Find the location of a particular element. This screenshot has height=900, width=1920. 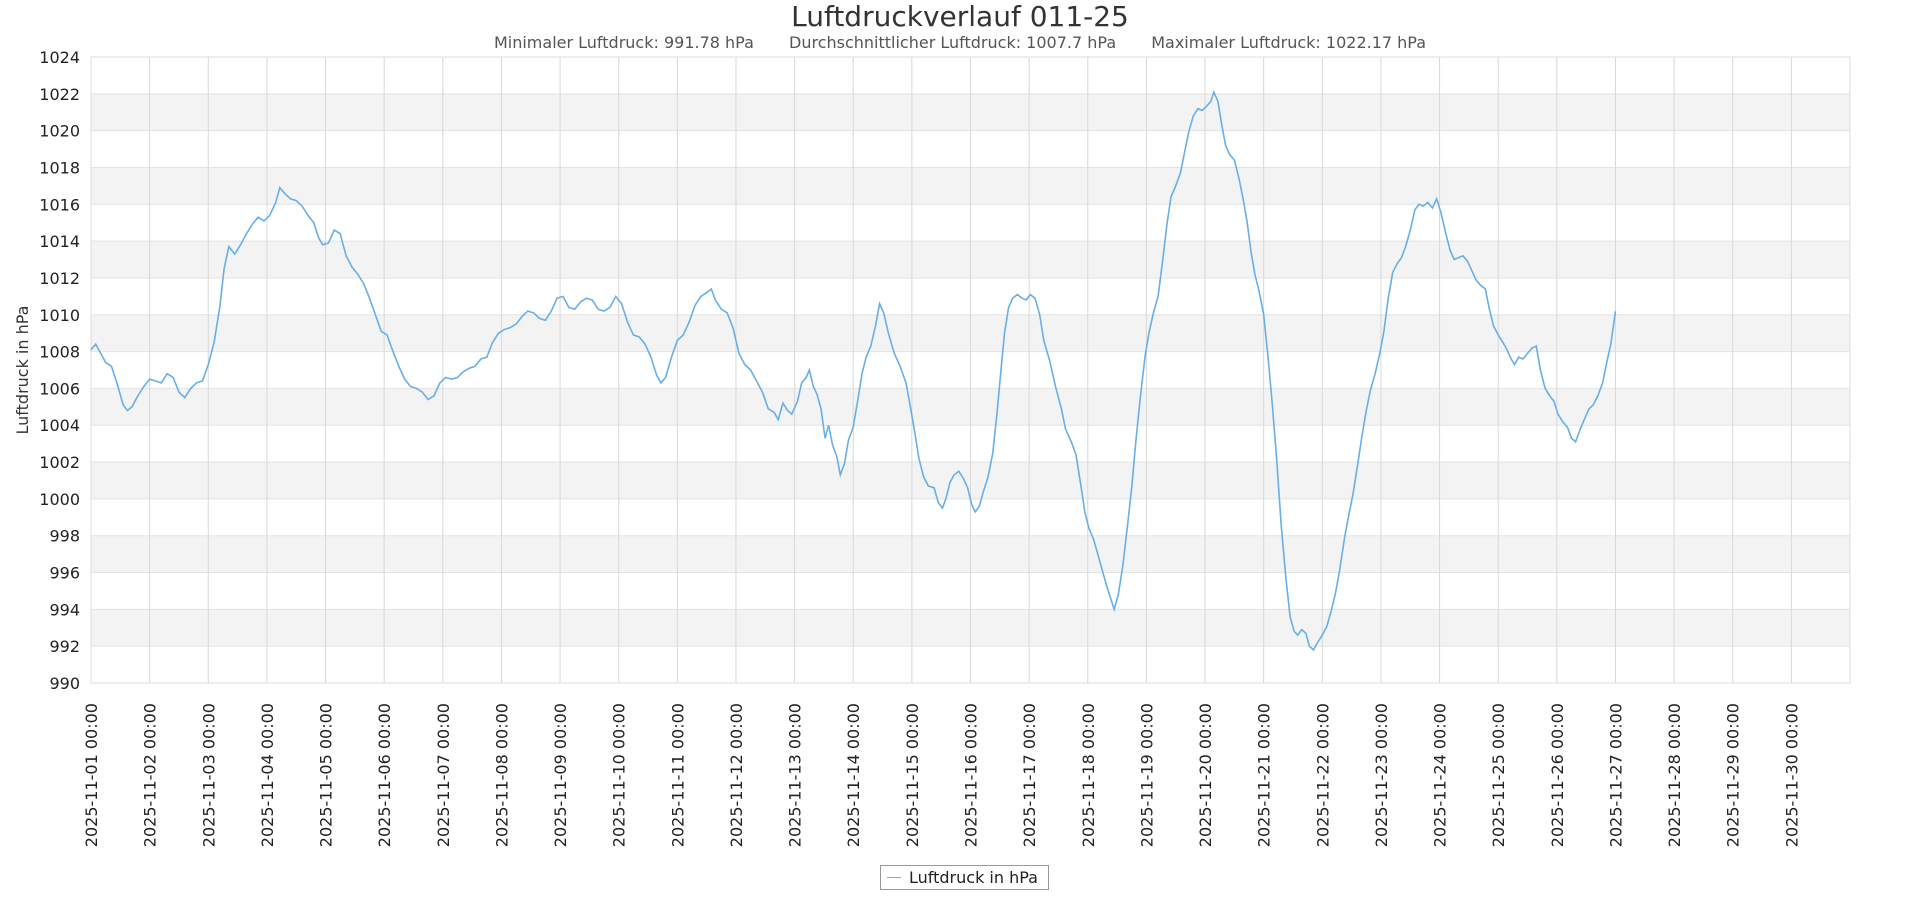

y-tick-label: 1006 is located at coordinates (59, 388).